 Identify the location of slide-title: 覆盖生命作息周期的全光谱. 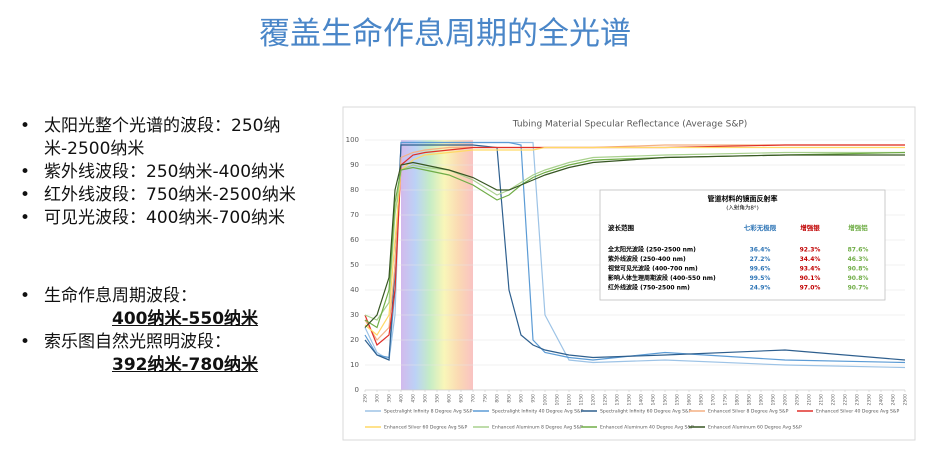
(445, 34).